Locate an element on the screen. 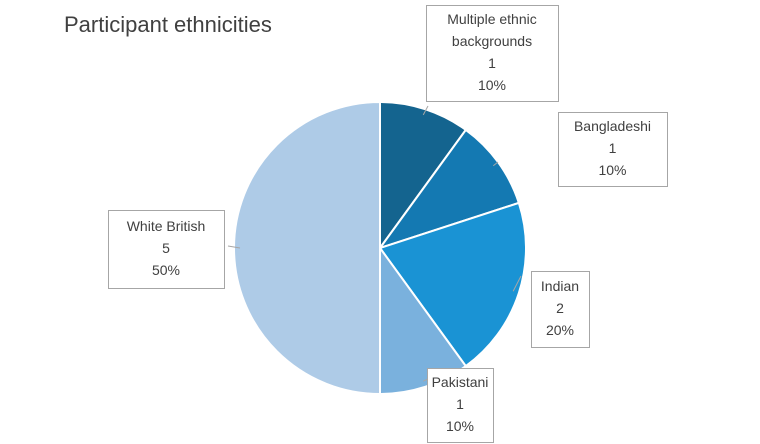 This screenshot has width=760, height=444. pie-slice-indian is located at coordinates (452, 284).